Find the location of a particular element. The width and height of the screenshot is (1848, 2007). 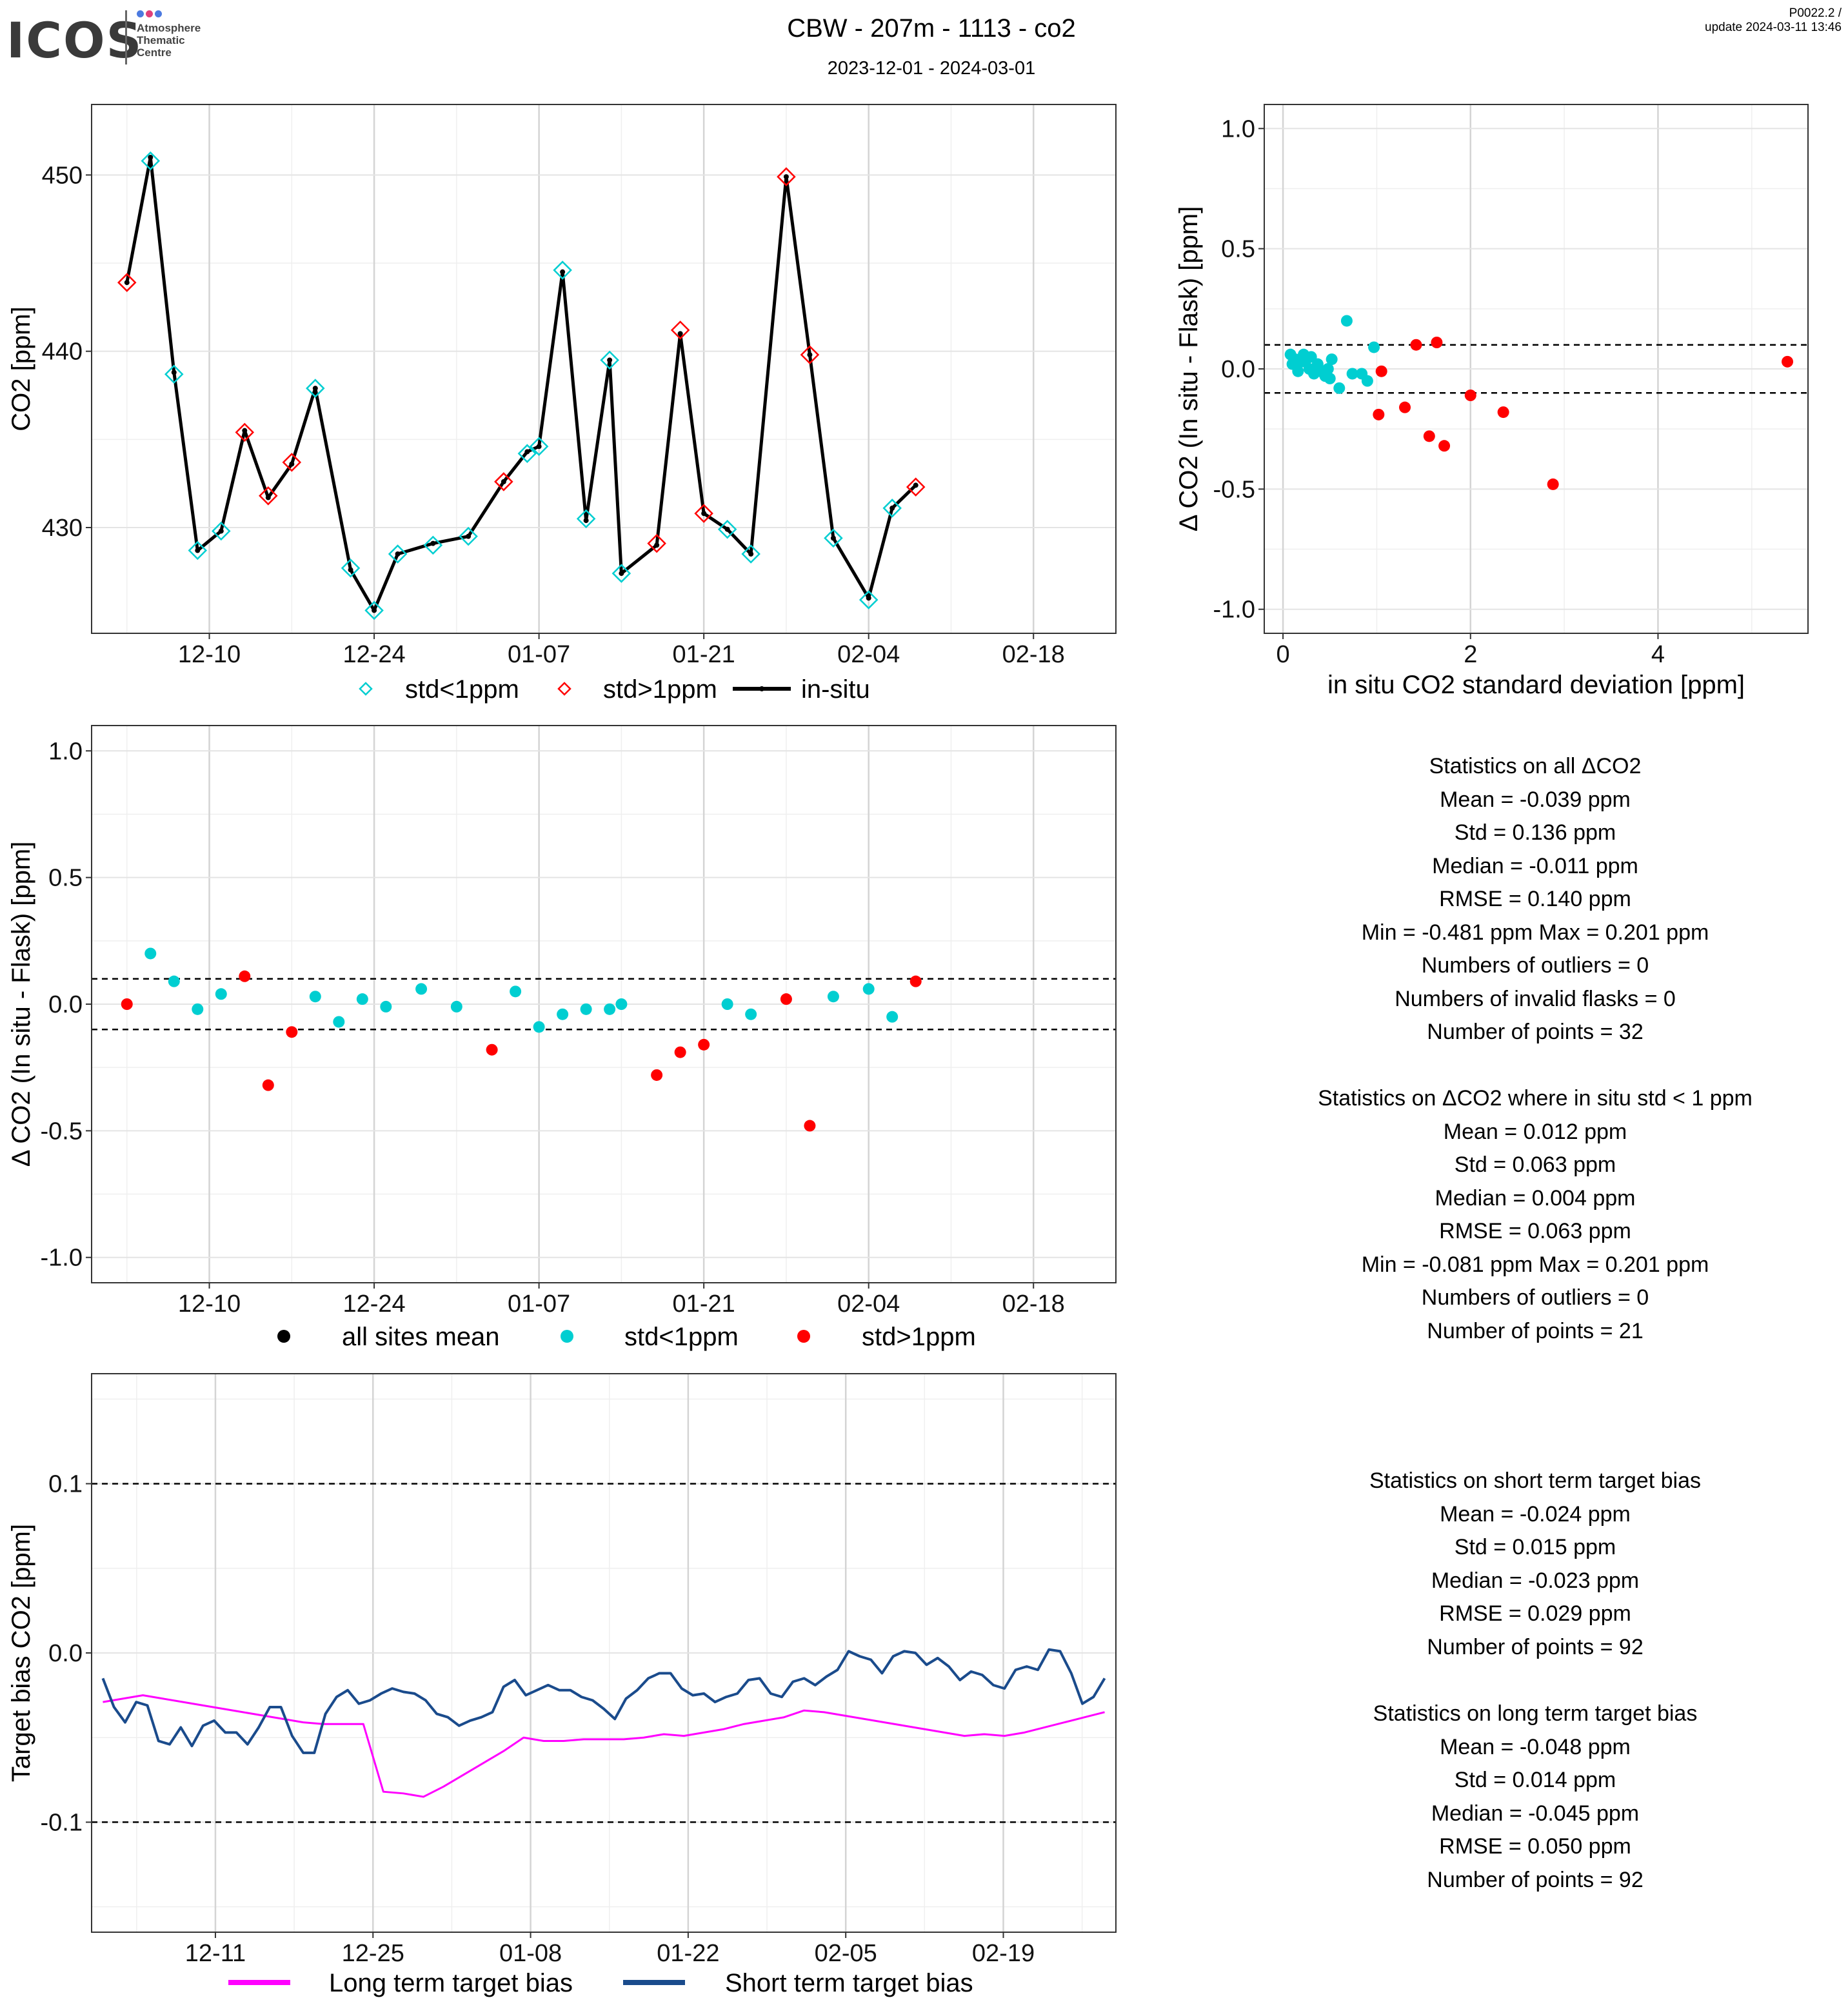

plot-border is located at coordinates (604, 369).